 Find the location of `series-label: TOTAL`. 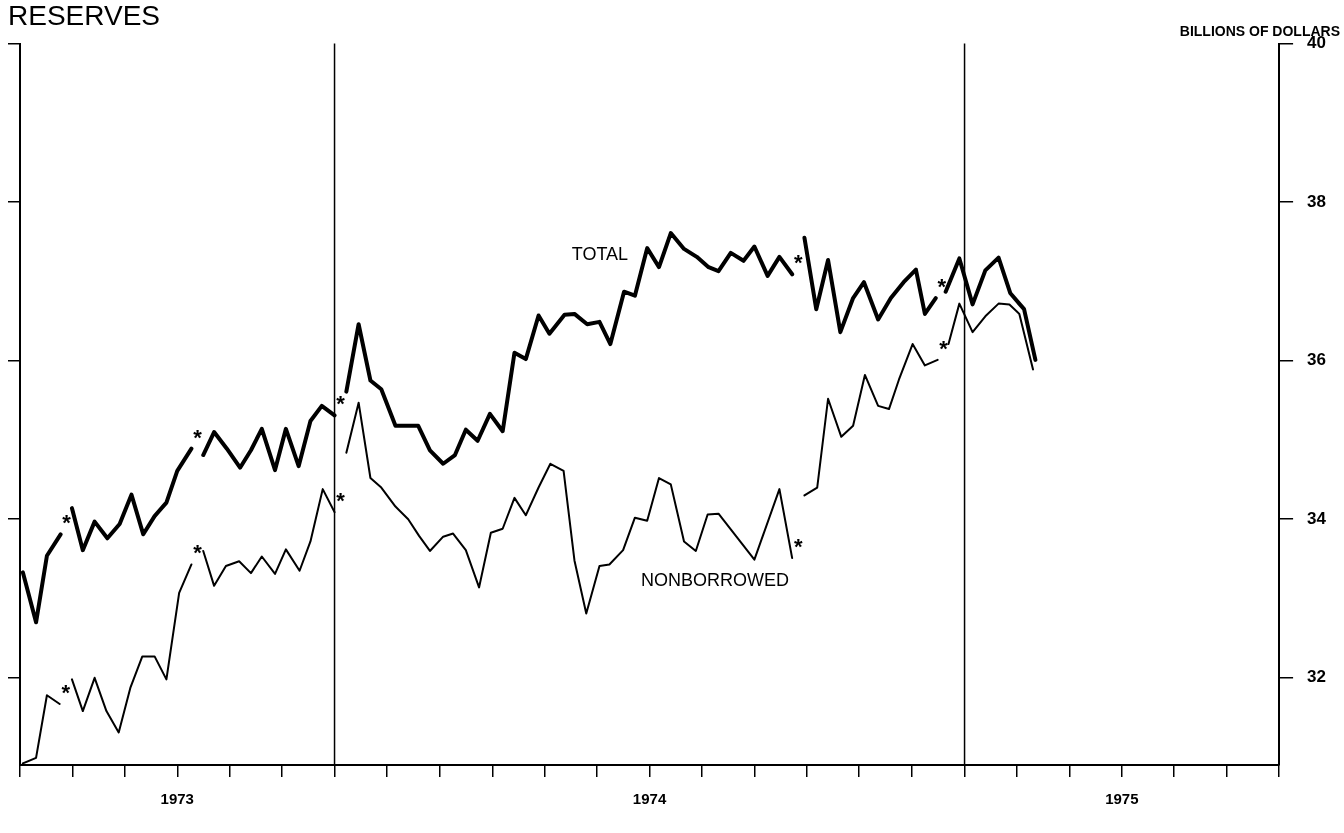

series-label: TOTAL is located at coordinates (600, 253).